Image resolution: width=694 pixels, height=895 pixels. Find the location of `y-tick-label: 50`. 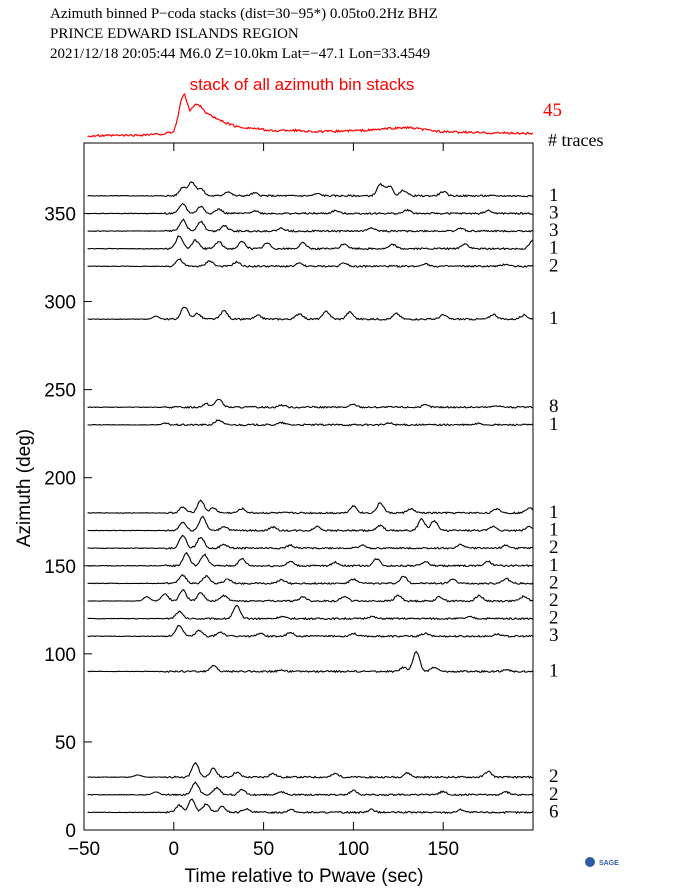

y-tick-label: 50 is located at coordinates (65, 743).